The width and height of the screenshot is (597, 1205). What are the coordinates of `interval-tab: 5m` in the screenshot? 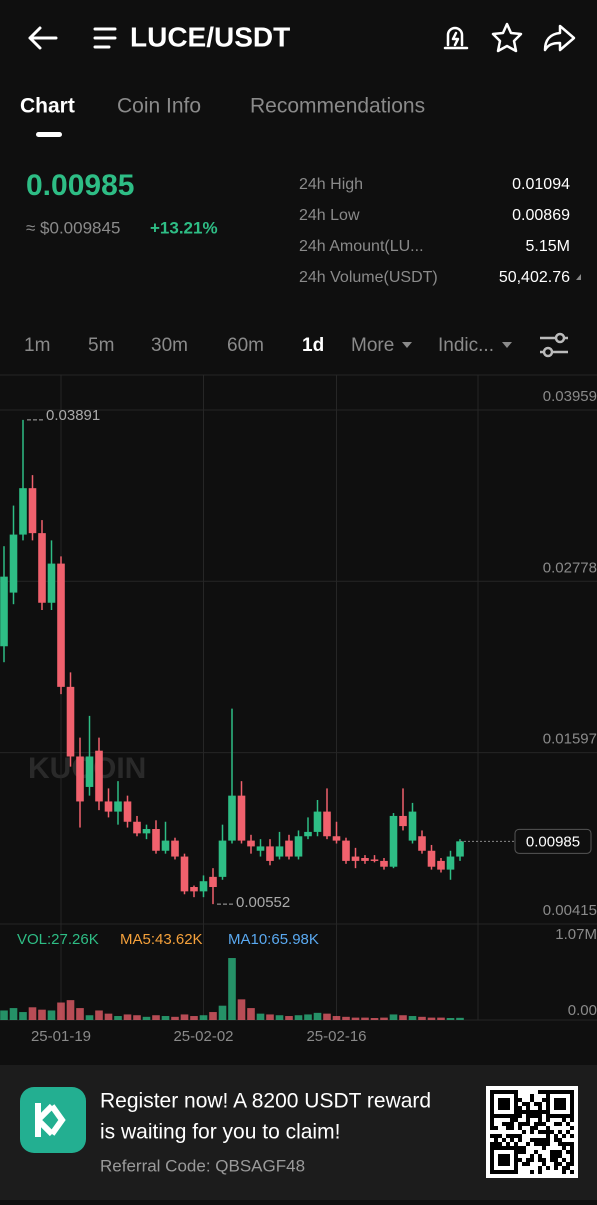 It's located at (101, 345).